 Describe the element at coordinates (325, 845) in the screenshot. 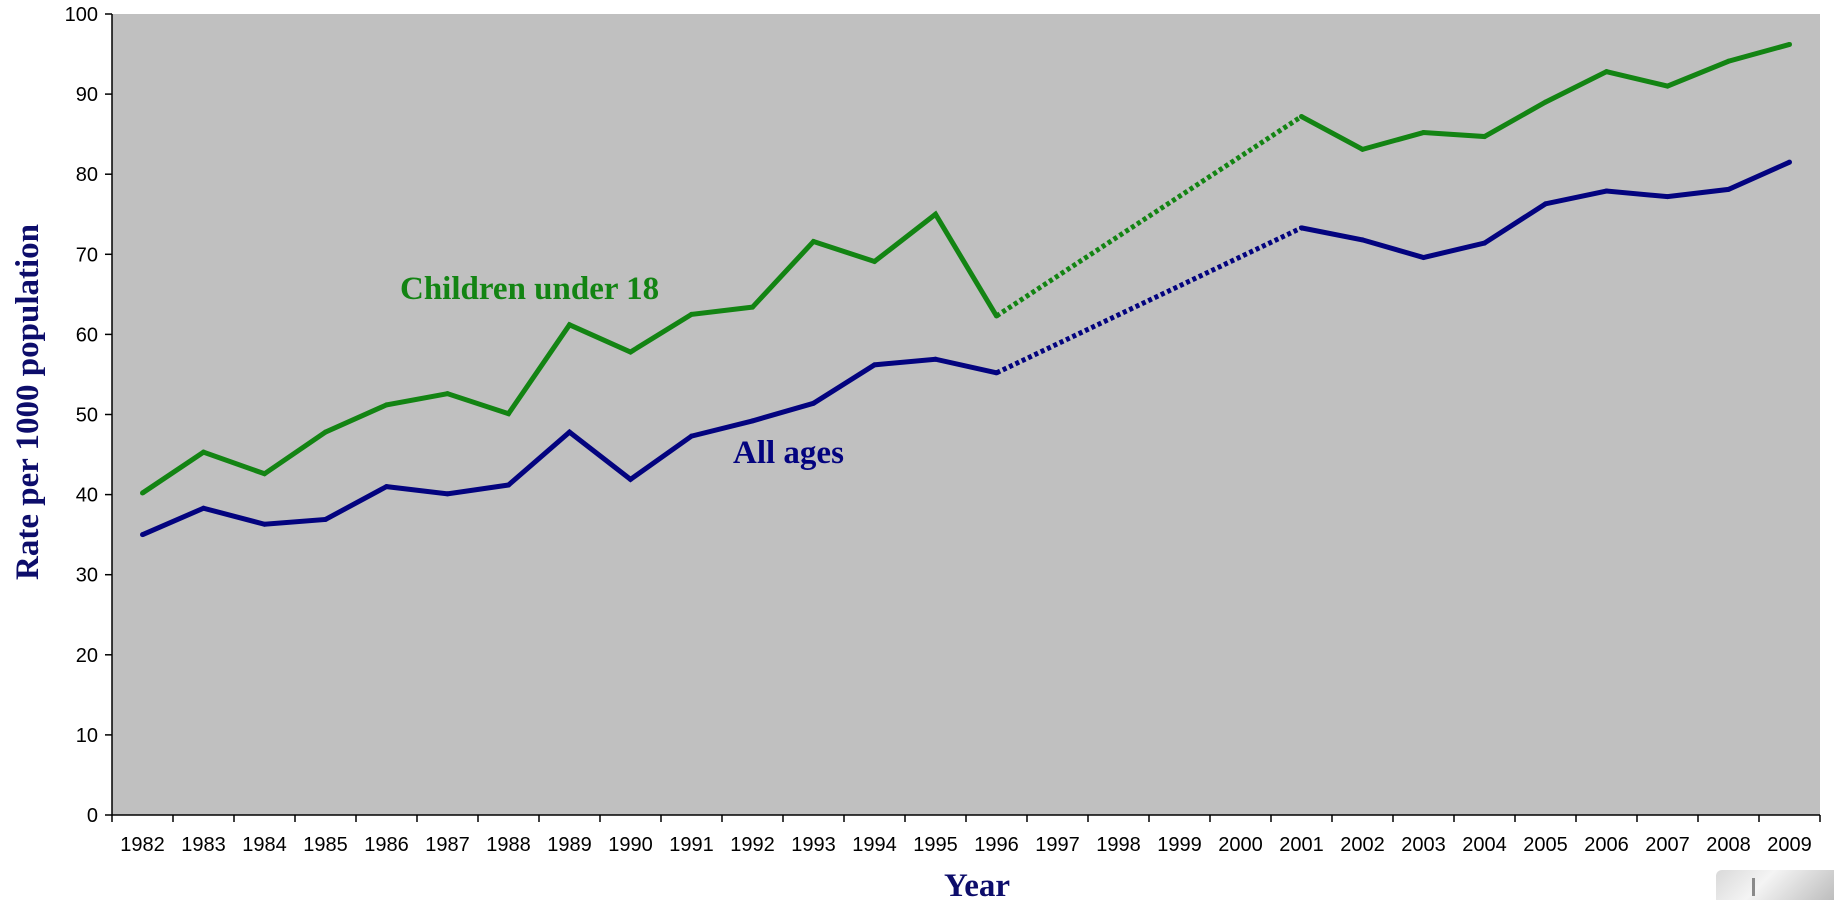

I see `x-tick-label: 1985` at that location.